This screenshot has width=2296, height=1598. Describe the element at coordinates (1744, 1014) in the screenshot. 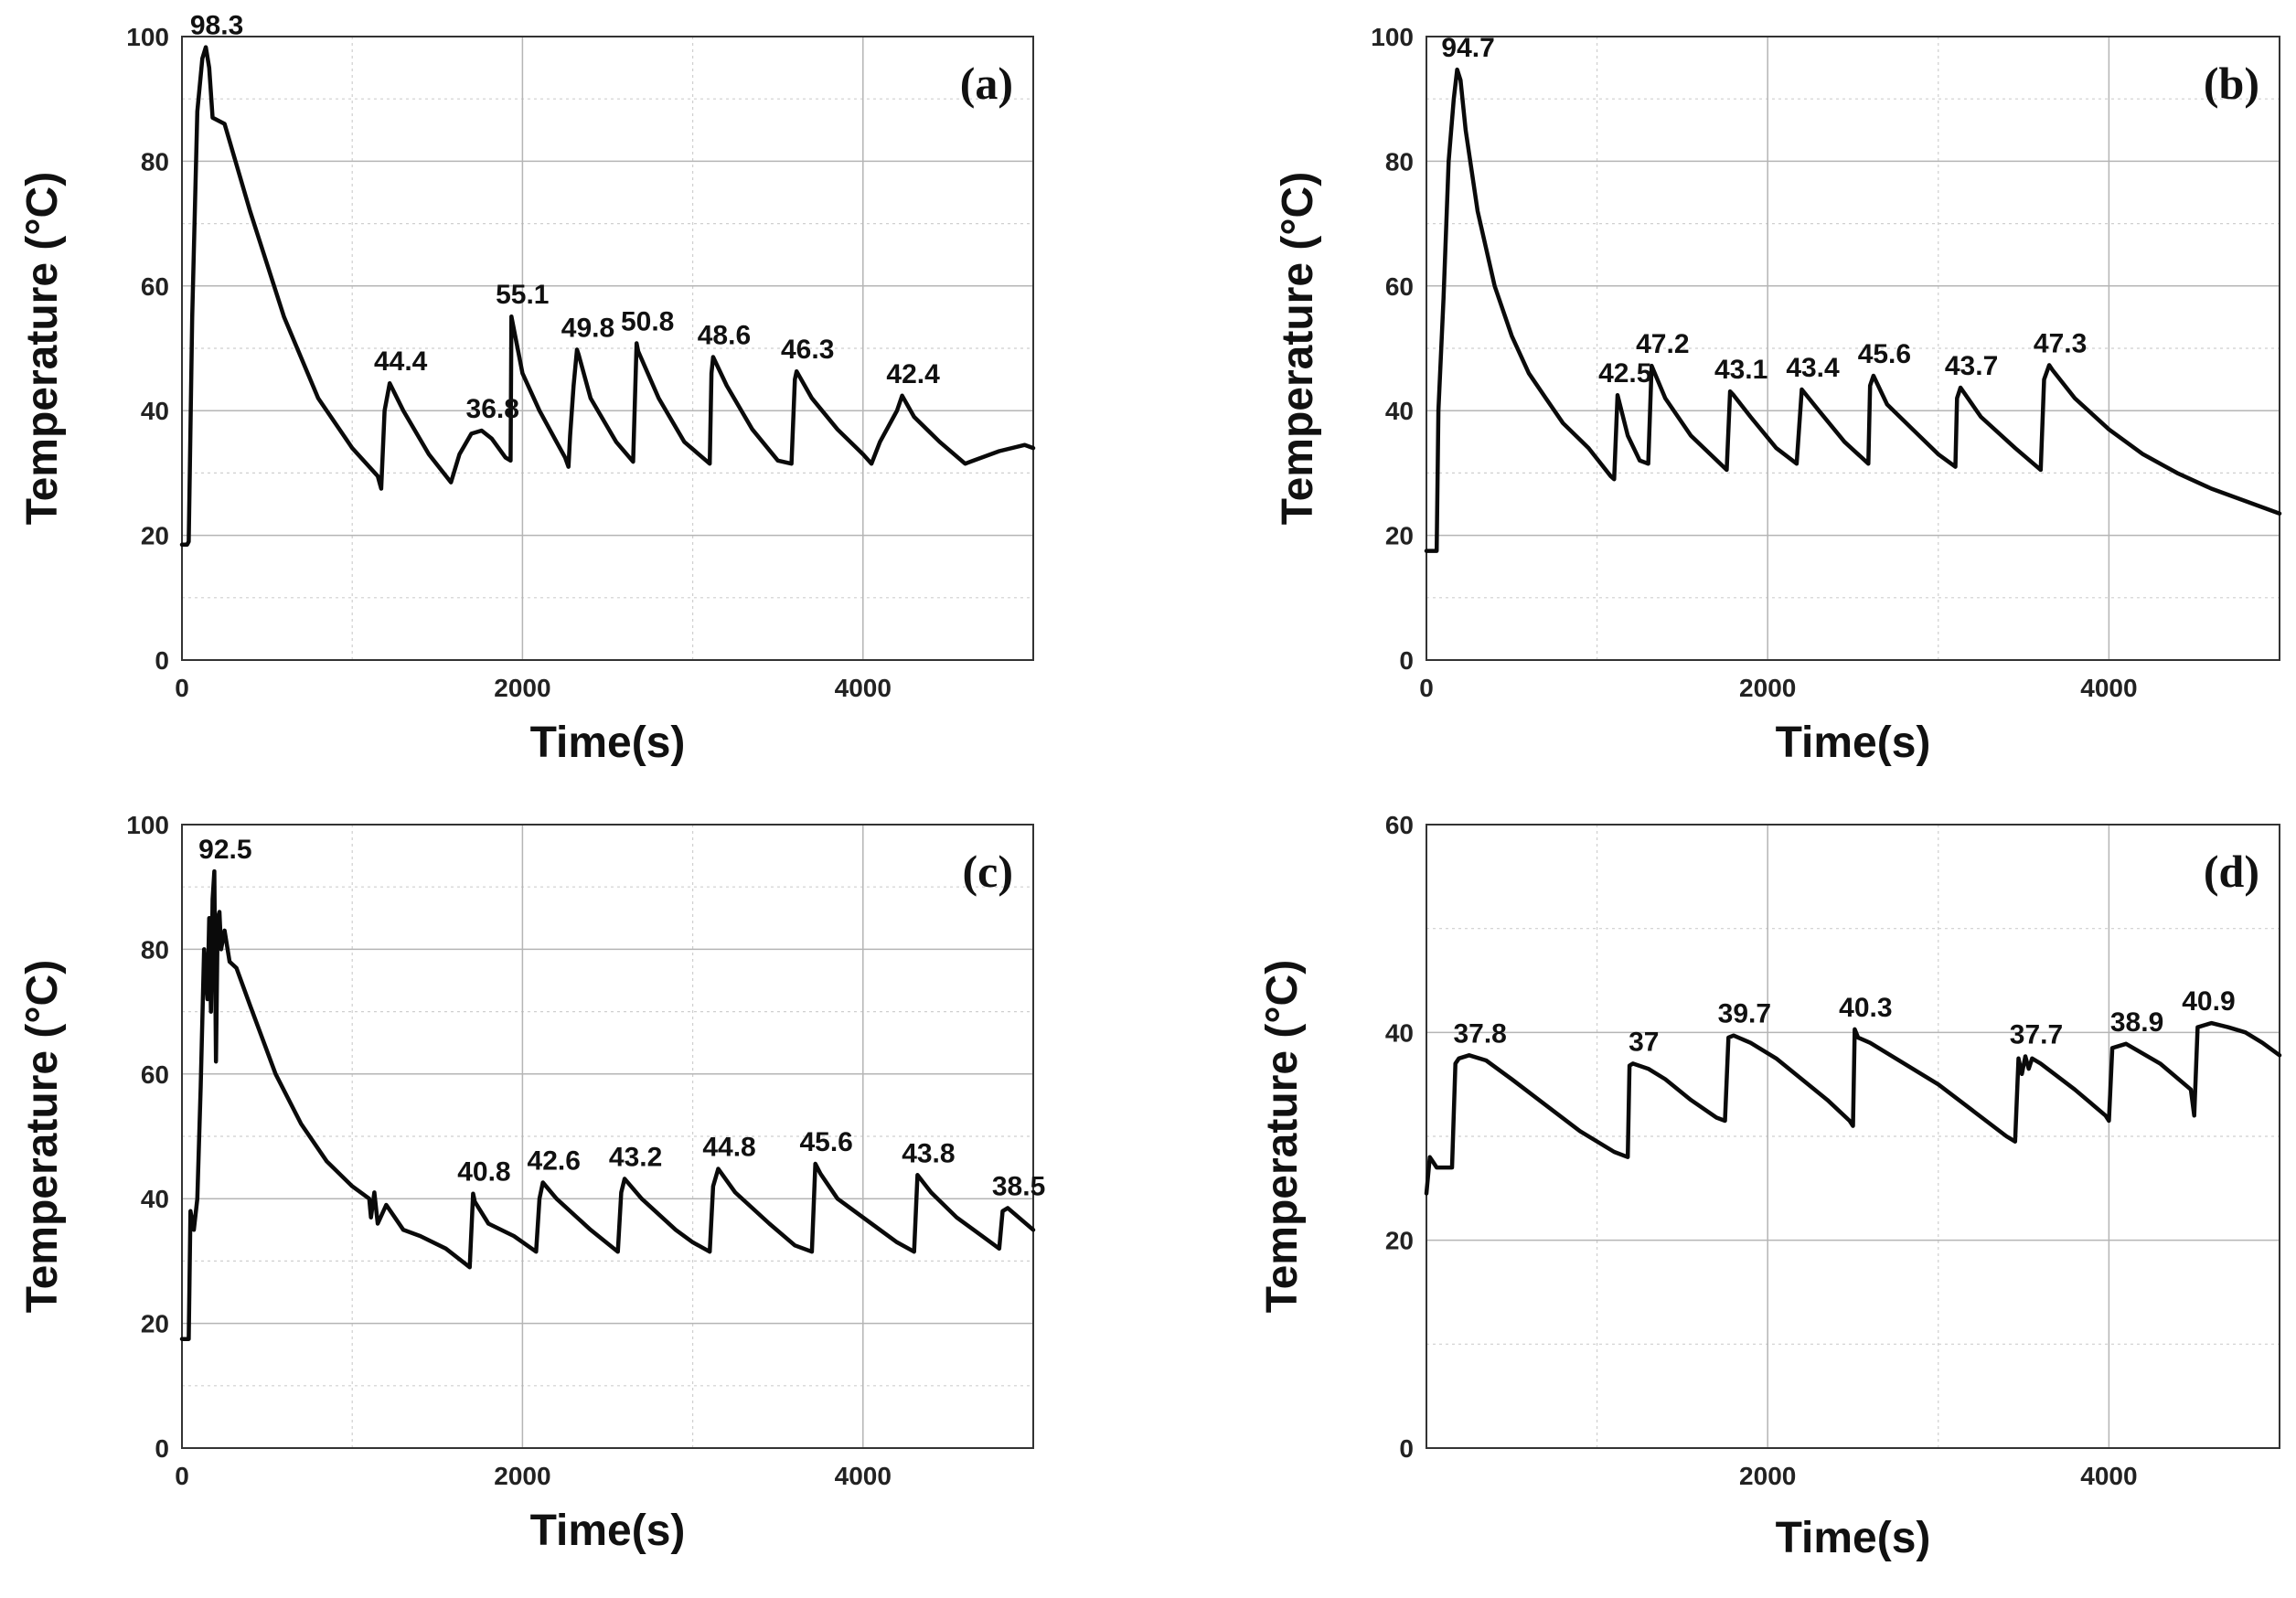

I see `peak-value-label: 39.7` at that location.